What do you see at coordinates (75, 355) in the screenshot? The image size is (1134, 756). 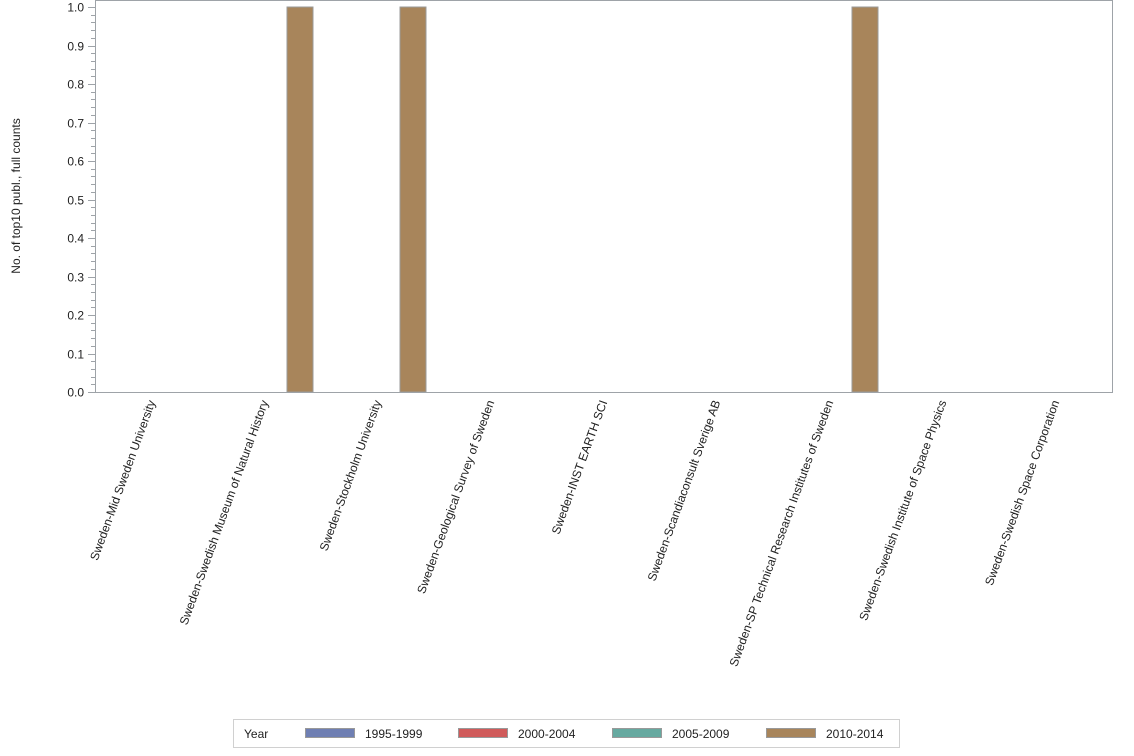 I see `y-tick-label: 0.1` at bounding box center [75, 355].